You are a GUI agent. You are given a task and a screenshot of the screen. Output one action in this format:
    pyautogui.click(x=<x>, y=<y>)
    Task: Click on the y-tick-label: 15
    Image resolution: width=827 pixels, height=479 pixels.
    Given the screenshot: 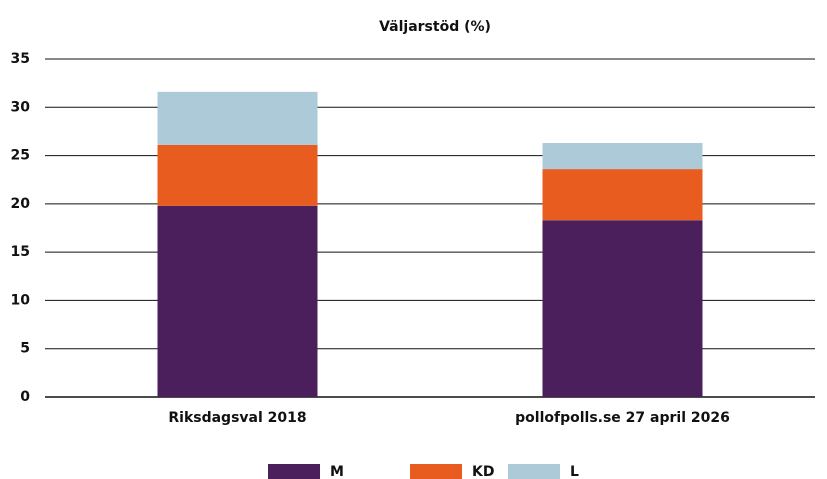 What is the action you would take?
    pyautogui.click(x=20, y=252)
    